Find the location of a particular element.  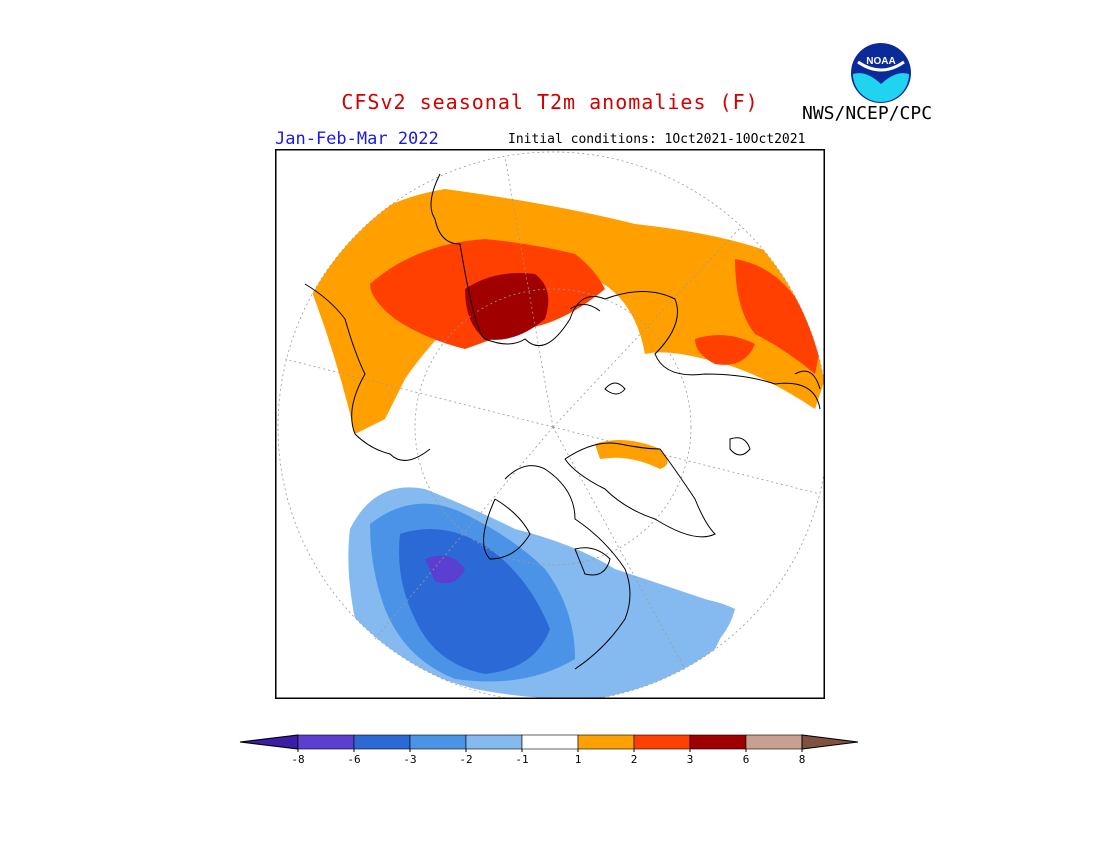

legend-tick-label: -8 is located at coordinates (297, 759).